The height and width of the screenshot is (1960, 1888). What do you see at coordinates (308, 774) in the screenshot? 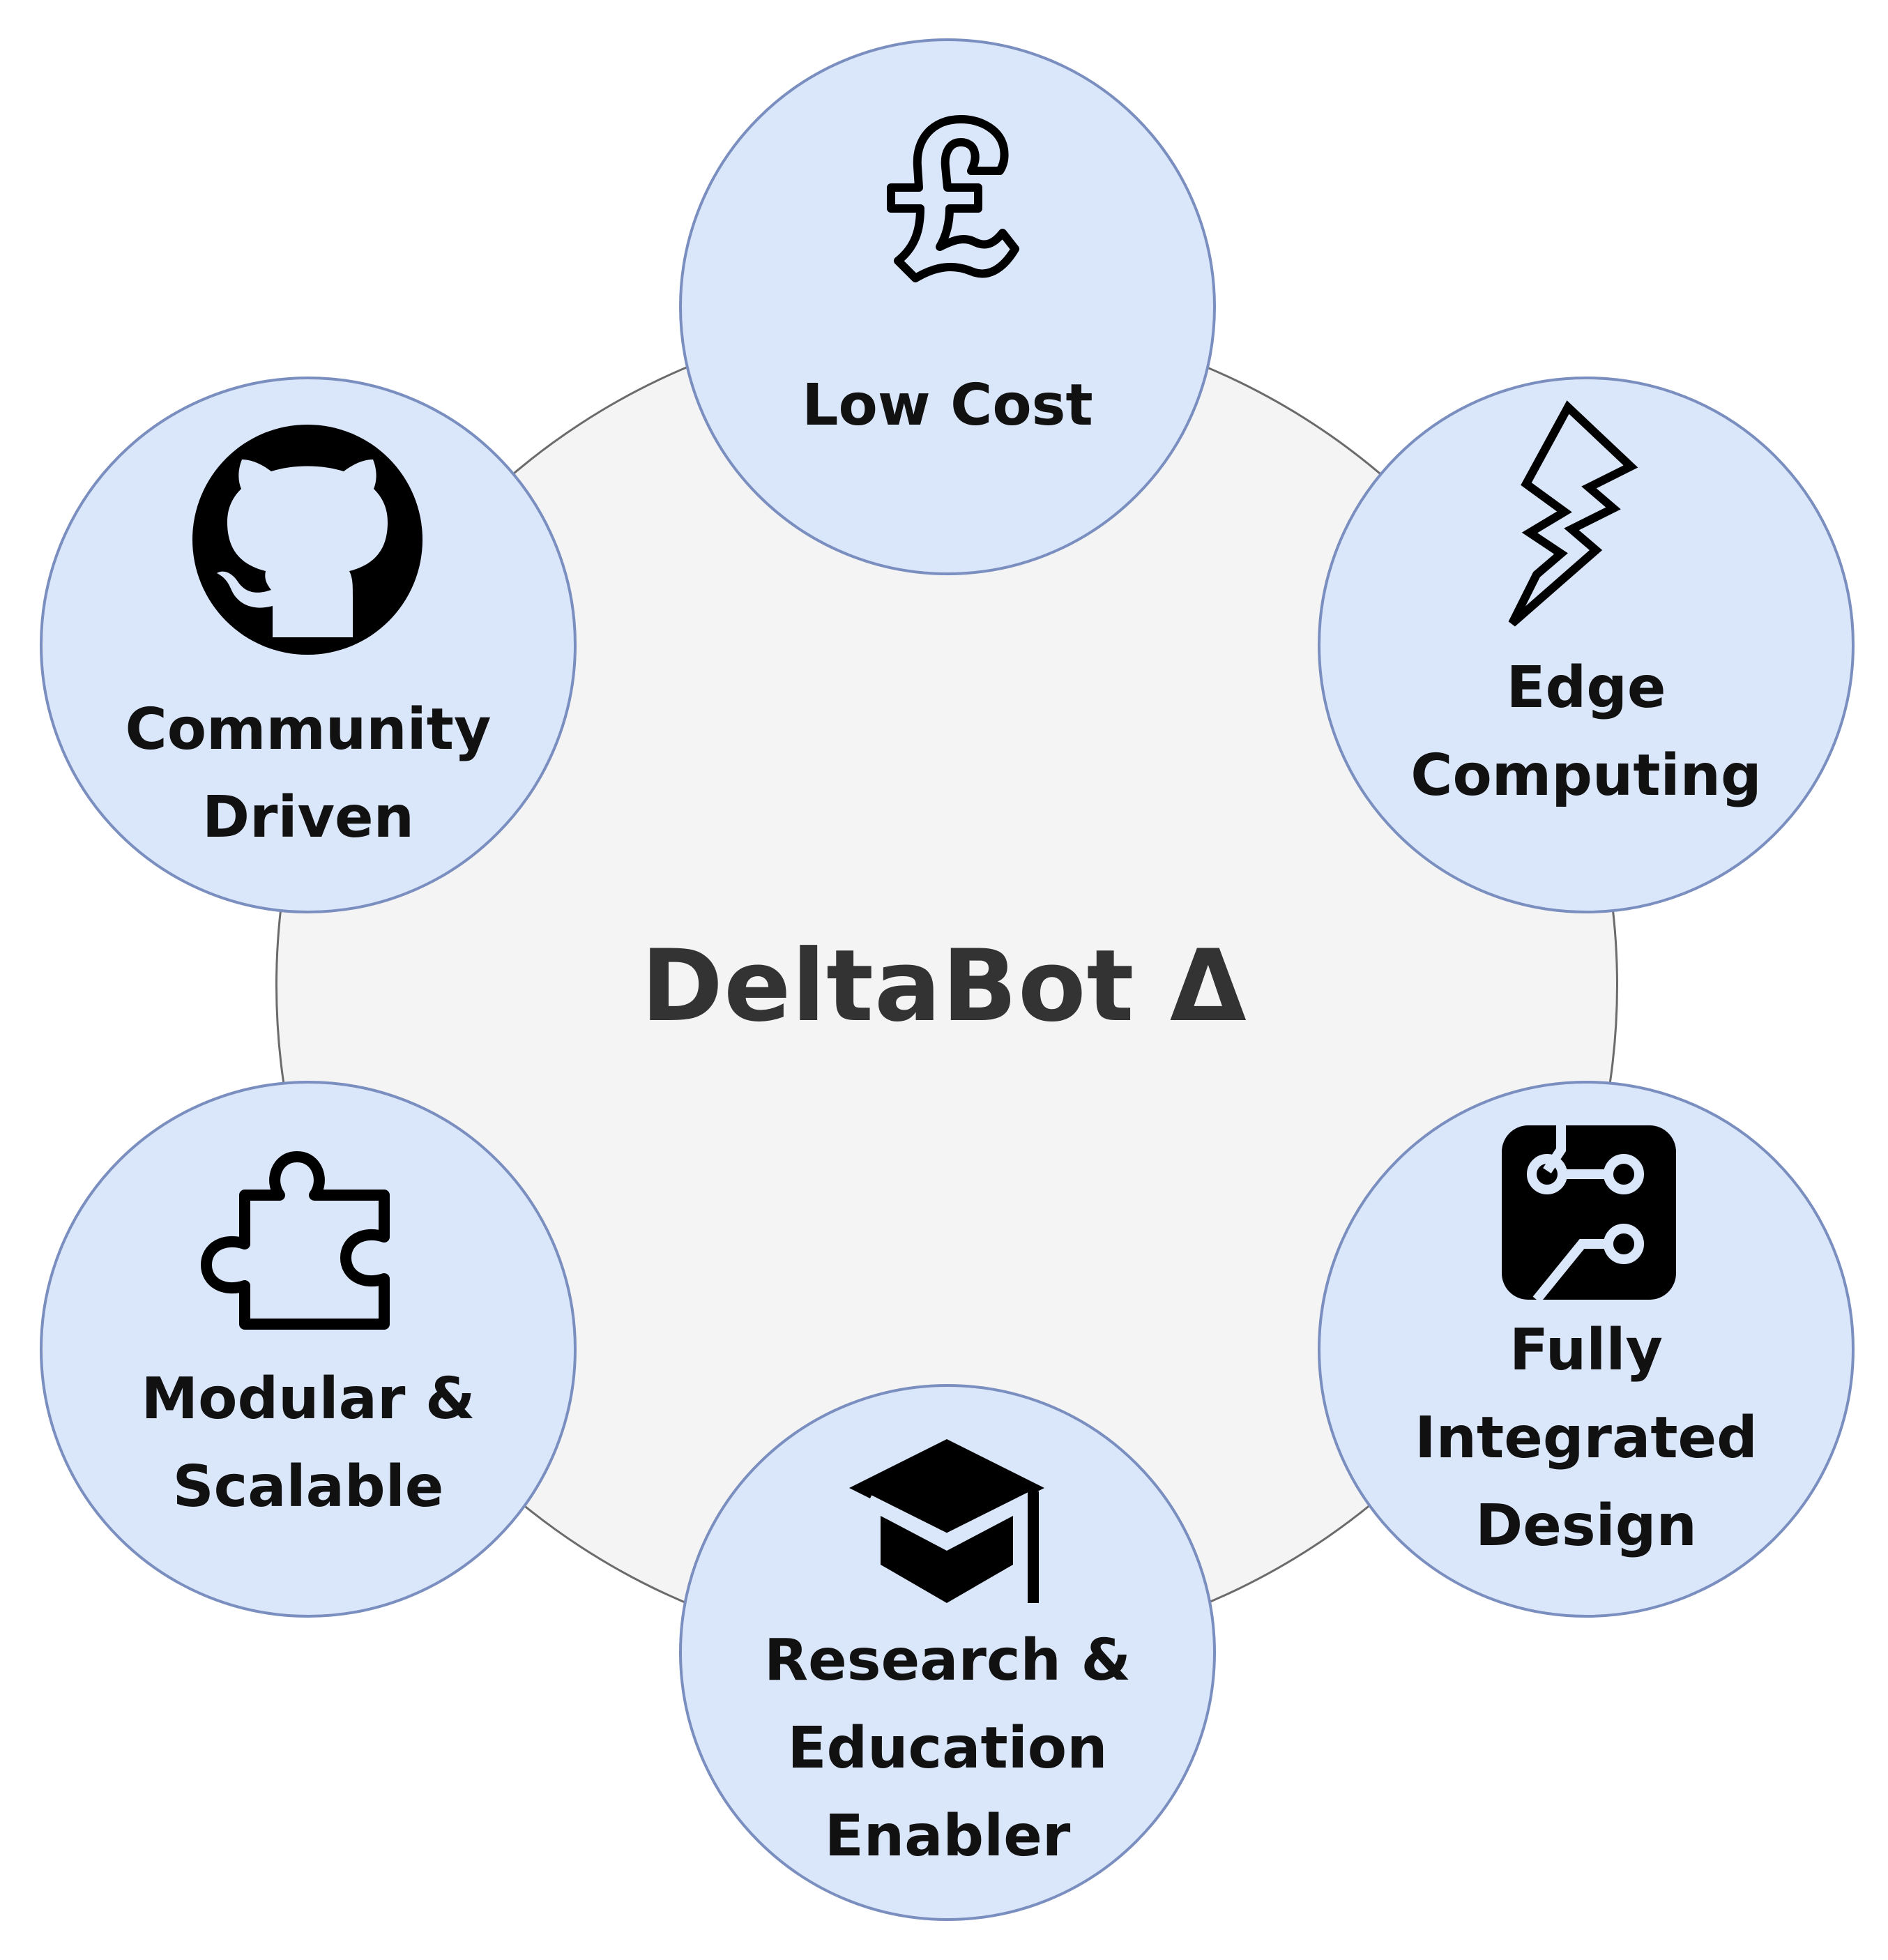
I see `node-label: Community Driven` at bounding box center [308, 774].